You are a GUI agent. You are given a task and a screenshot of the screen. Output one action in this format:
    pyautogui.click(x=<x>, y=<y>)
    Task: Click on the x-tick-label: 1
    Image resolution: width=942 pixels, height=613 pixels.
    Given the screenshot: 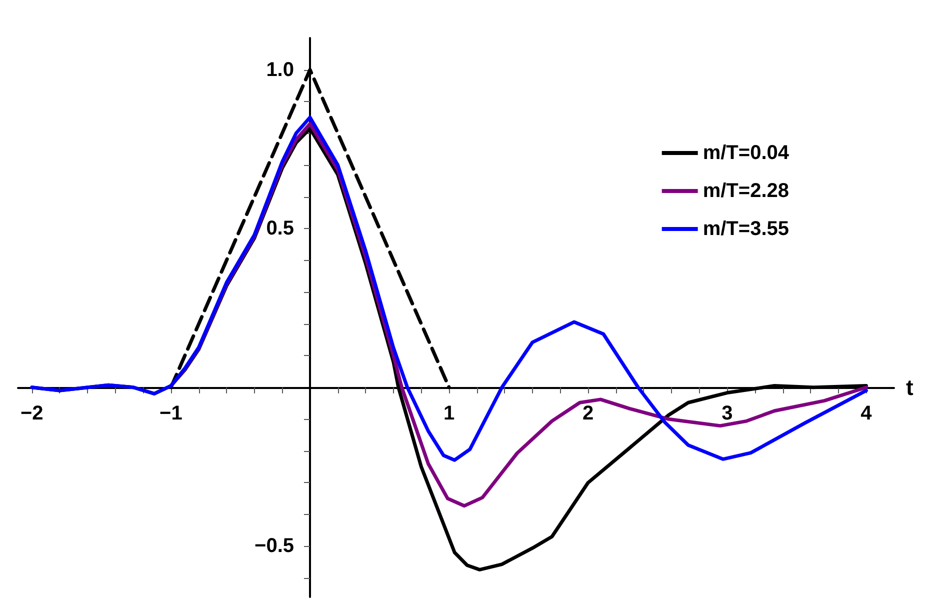 What is the action you would take?
    pyautogui.click(x=449, y=413)
    